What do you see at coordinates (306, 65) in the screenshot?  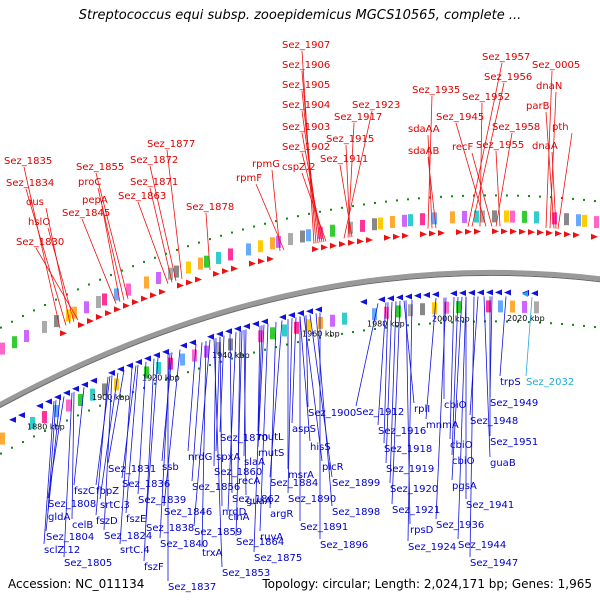 I see `gene-label: Sez_1906` at bounding box center [306, 65].